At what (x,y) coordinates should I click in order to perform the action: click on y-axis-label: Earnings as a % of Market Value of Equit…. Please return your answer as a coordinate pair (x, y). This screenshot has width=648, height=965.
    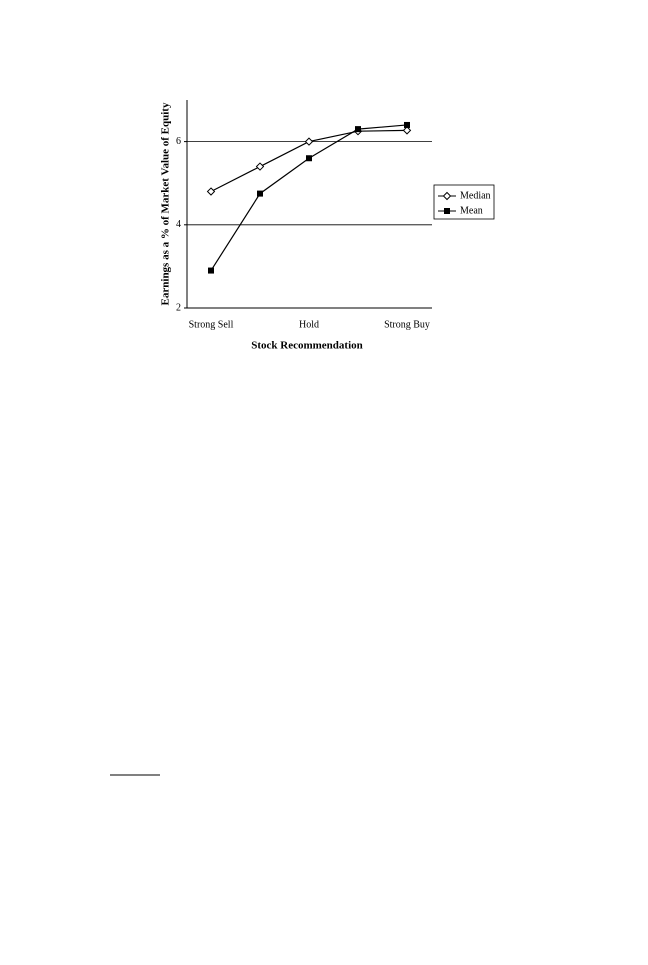
    Looking at the image, I should click on (166, 203).